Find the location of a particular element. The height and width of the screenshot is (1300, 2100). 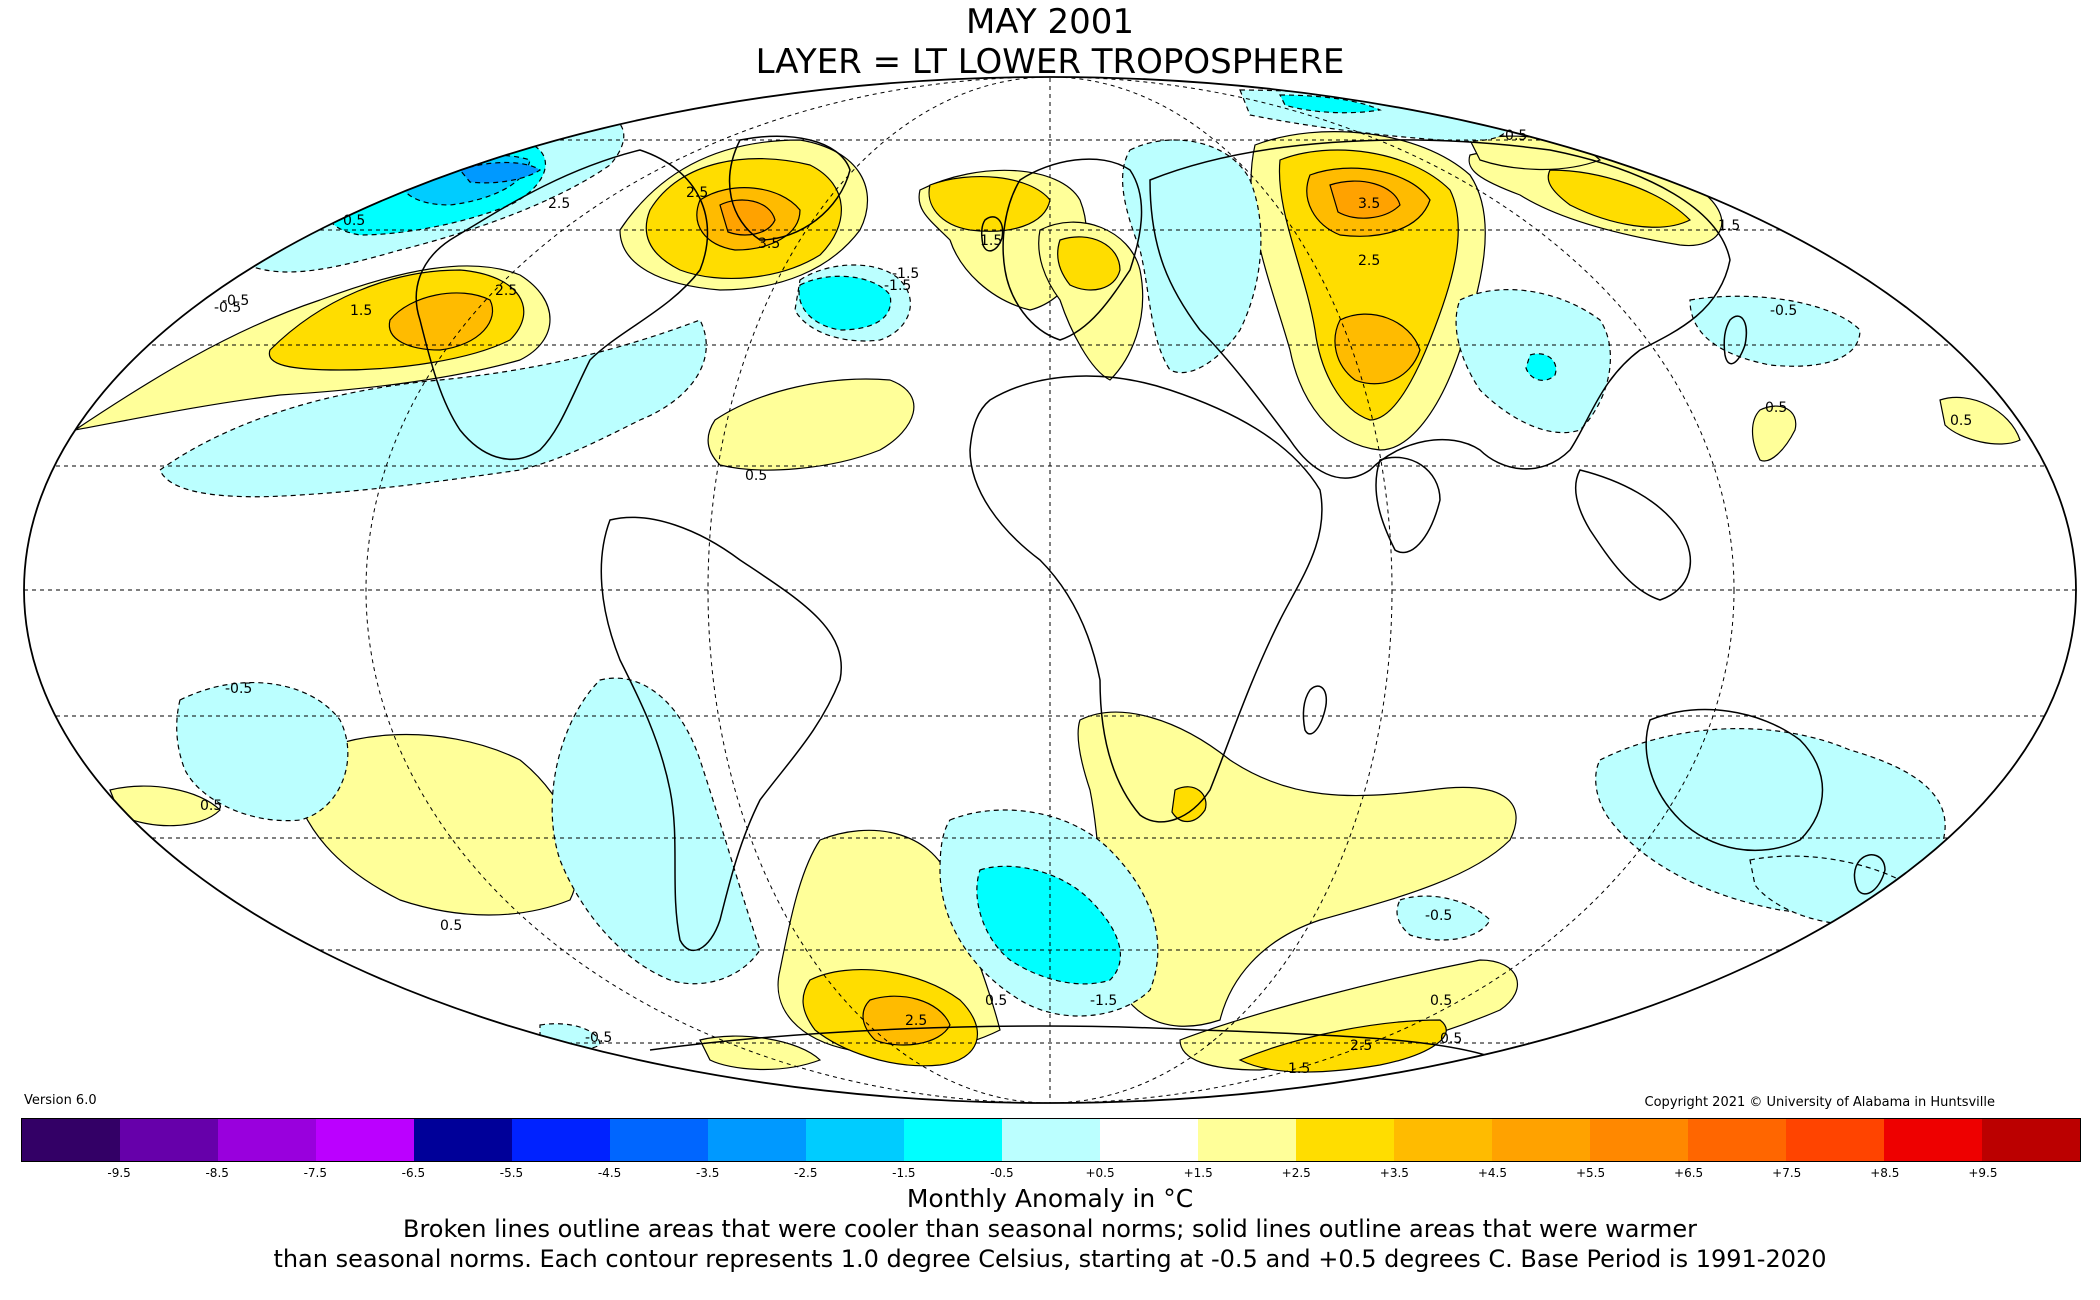

cool-region-indian-south is located at coordinates (1443, 918).